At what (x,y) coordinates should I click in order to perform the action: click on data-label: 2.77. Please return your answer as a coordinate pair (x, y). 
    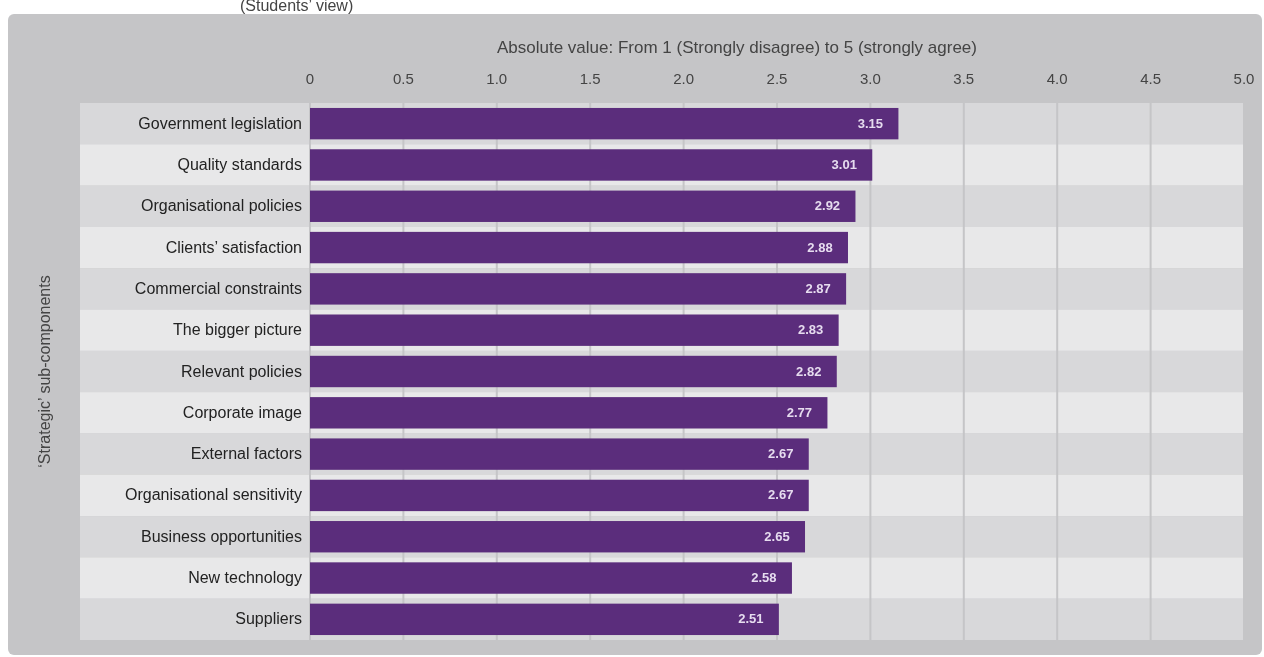
    Looking at the image, I should click on (799, 412).